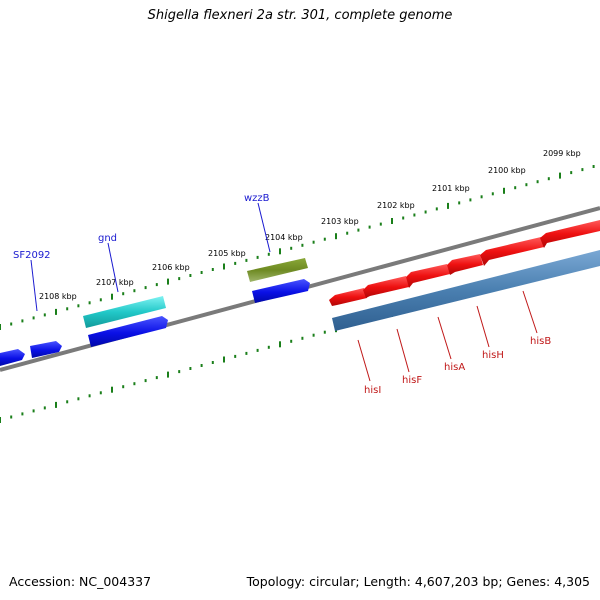 This screenshot has width=600, height=600. I want to click on ruler-label-2101: 2101 kbp, so click(451, 188).